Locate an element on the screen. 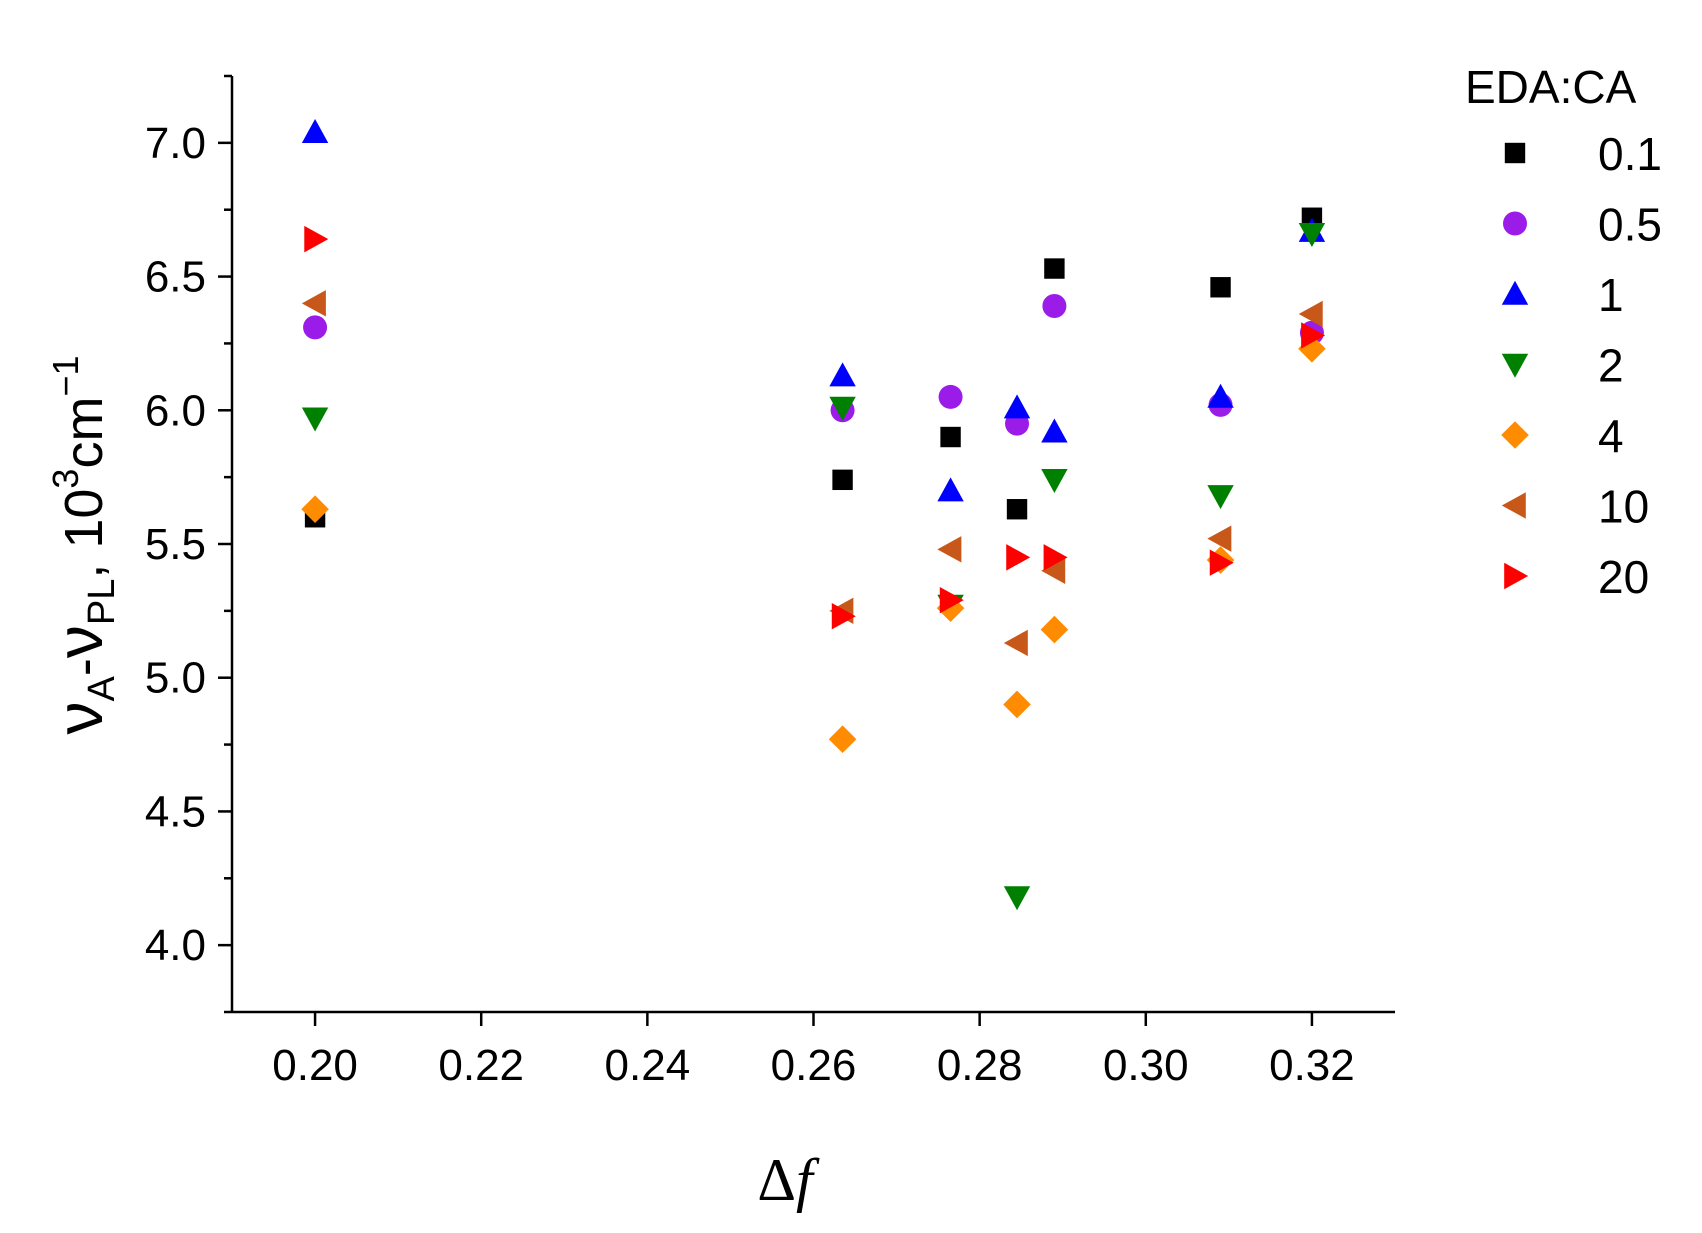  y-axis-title-base: 10 is located at coordinates (84, 519).